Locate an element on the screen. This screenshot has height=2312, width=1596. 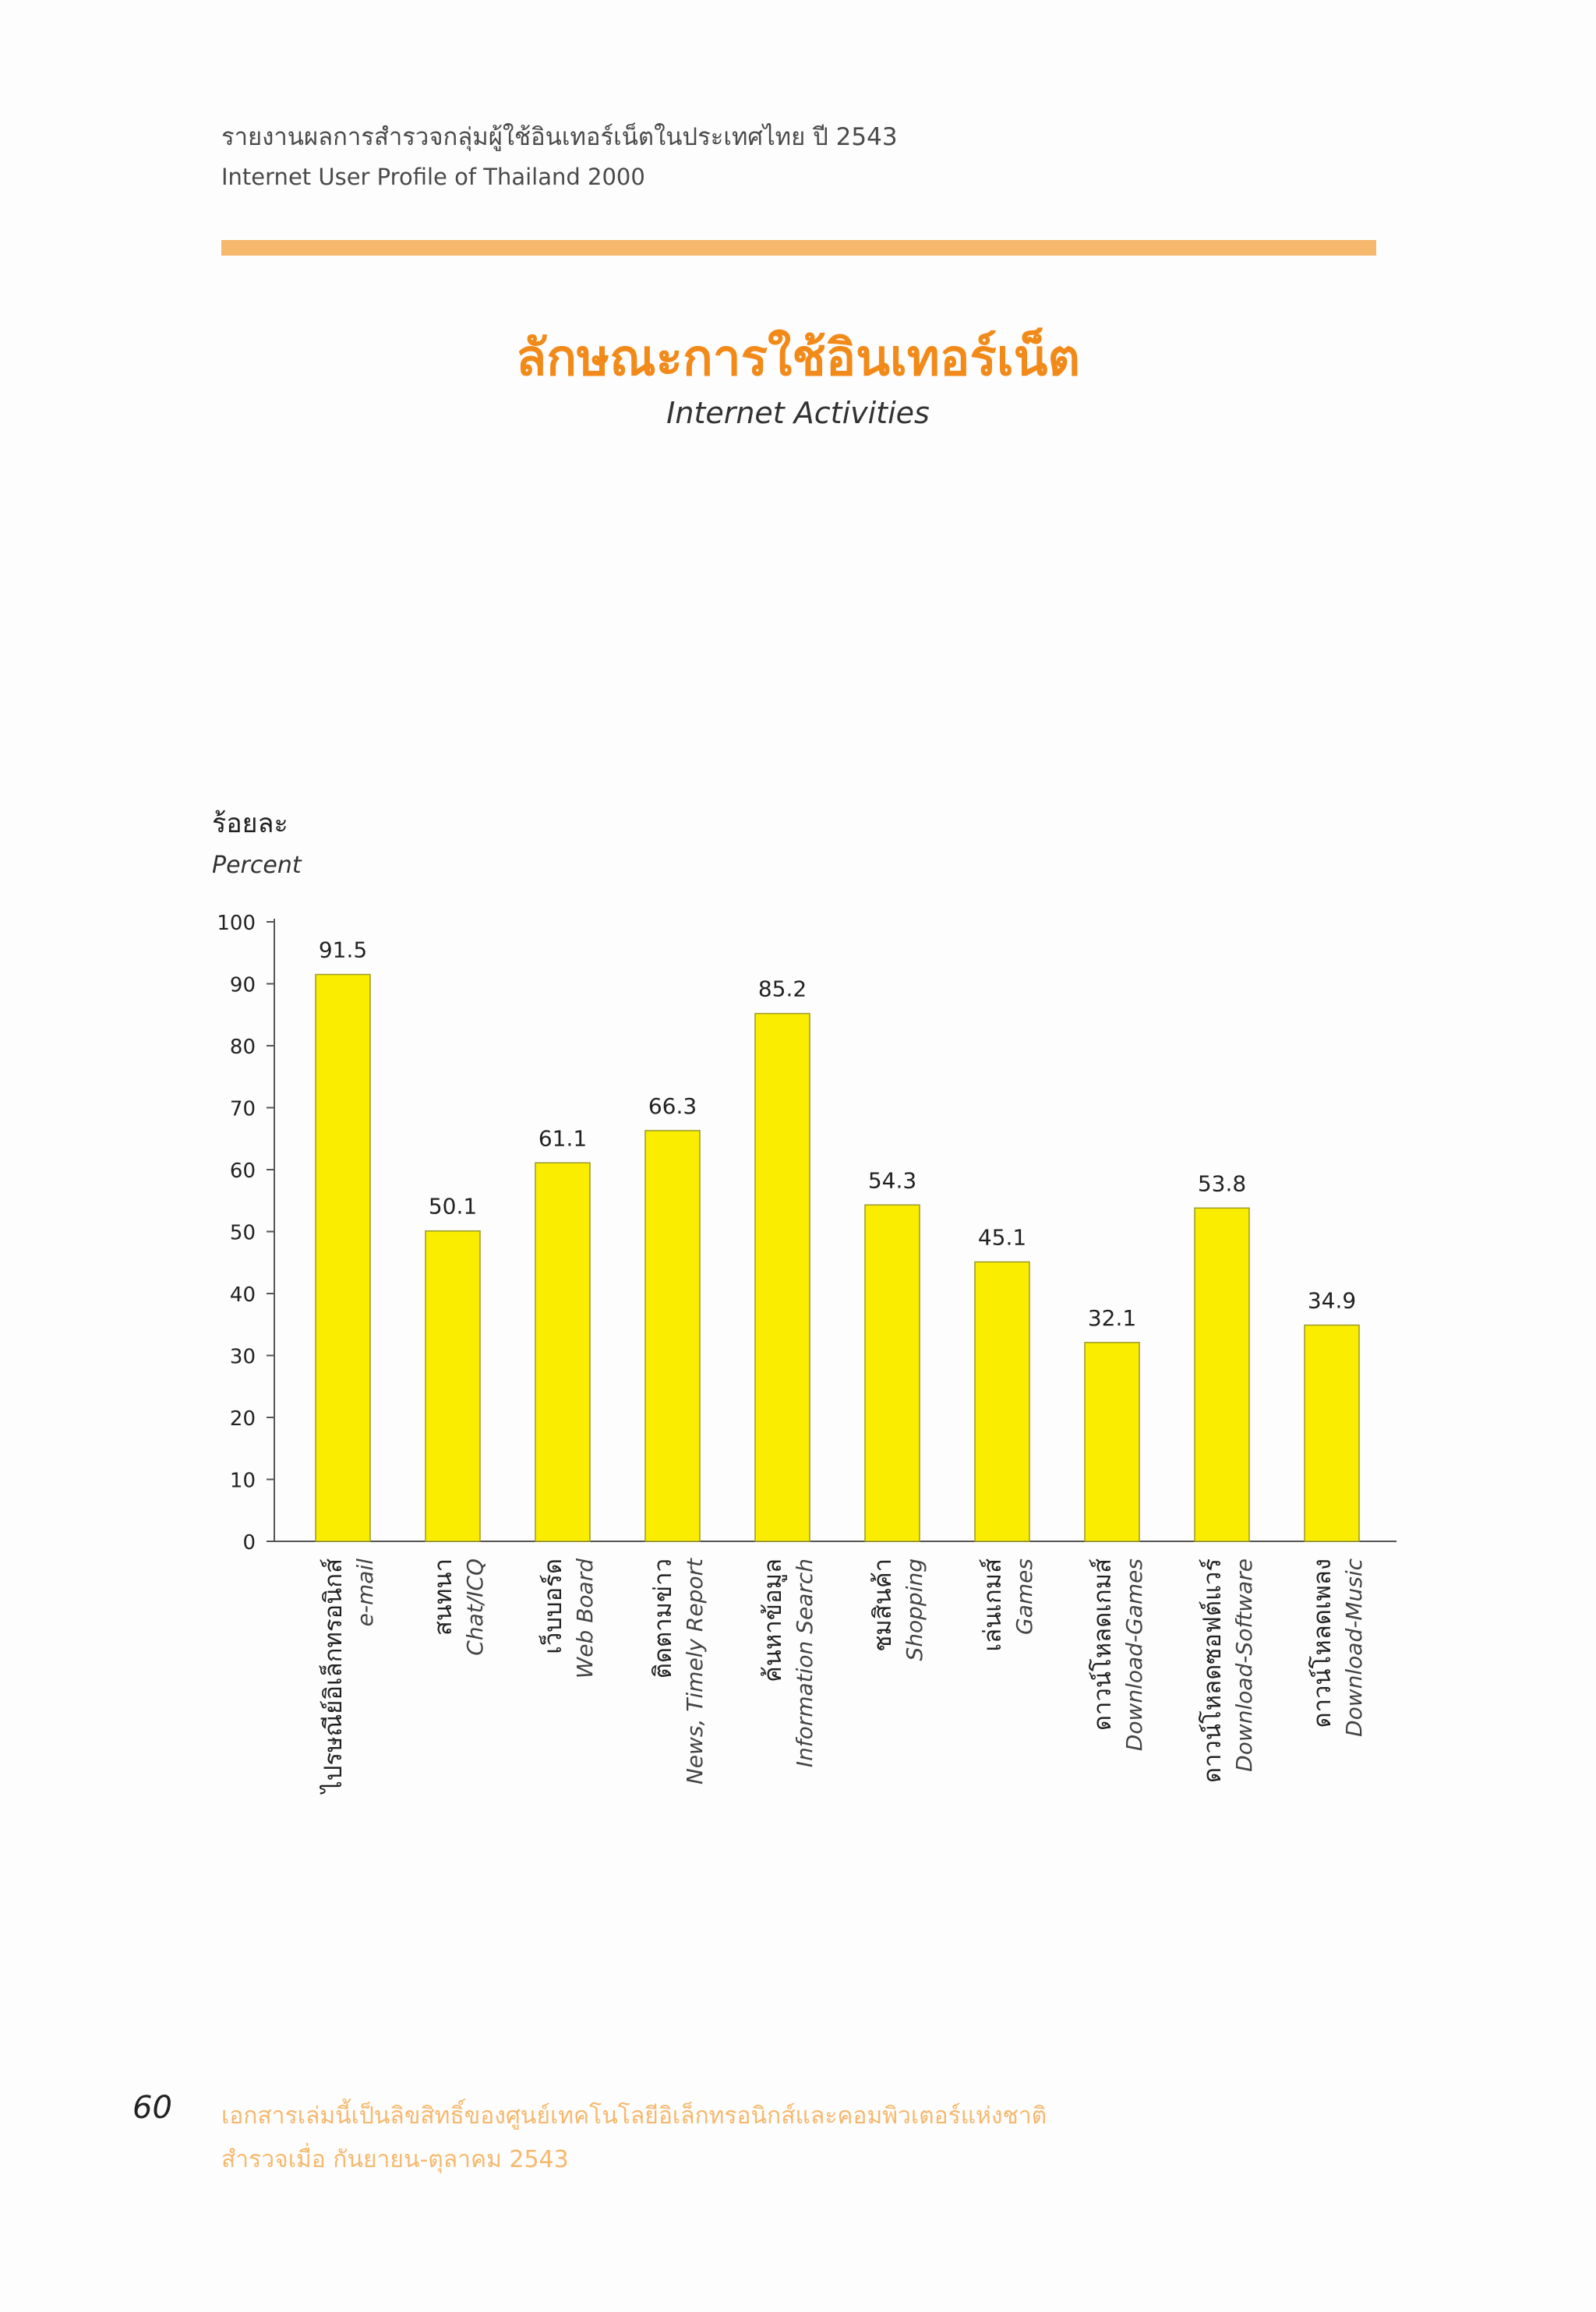
x-category-label-en: Download-Music is located at coordinates (1354, 1648).